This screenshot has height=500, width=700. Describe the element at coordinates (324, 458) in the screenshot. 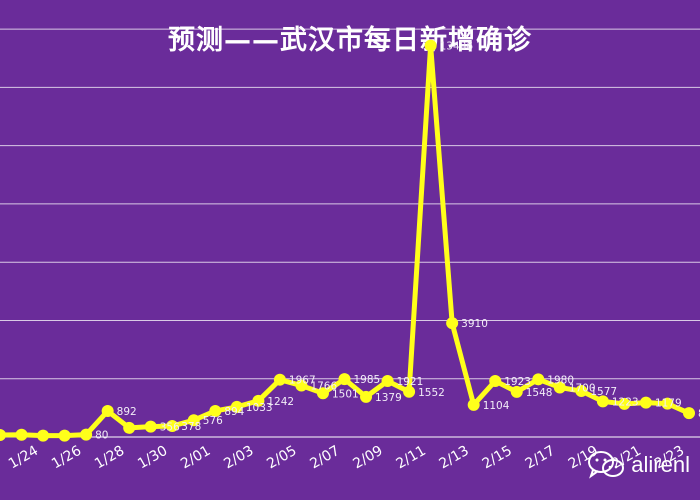

I see `x-tick-label: 2/07` at that location.